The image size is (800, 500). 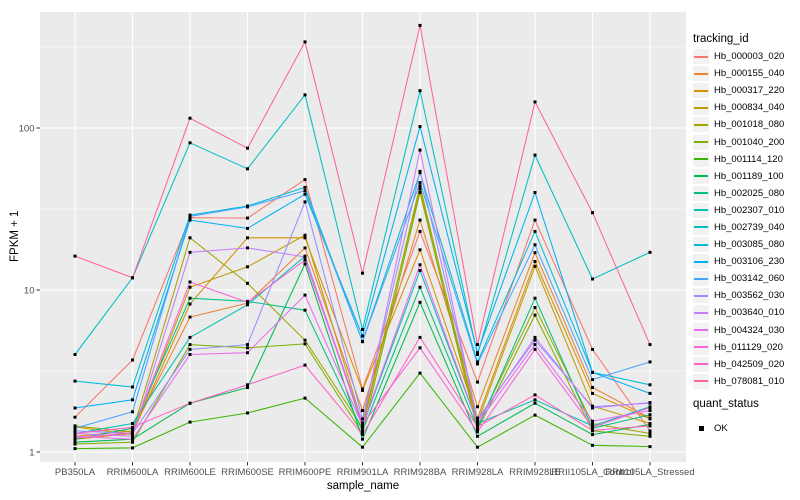 What do you see at coordinates (190, 472) in the screenshot?
I see `x-tick-label: RRIM600LE` at bounding box center [190, 472].